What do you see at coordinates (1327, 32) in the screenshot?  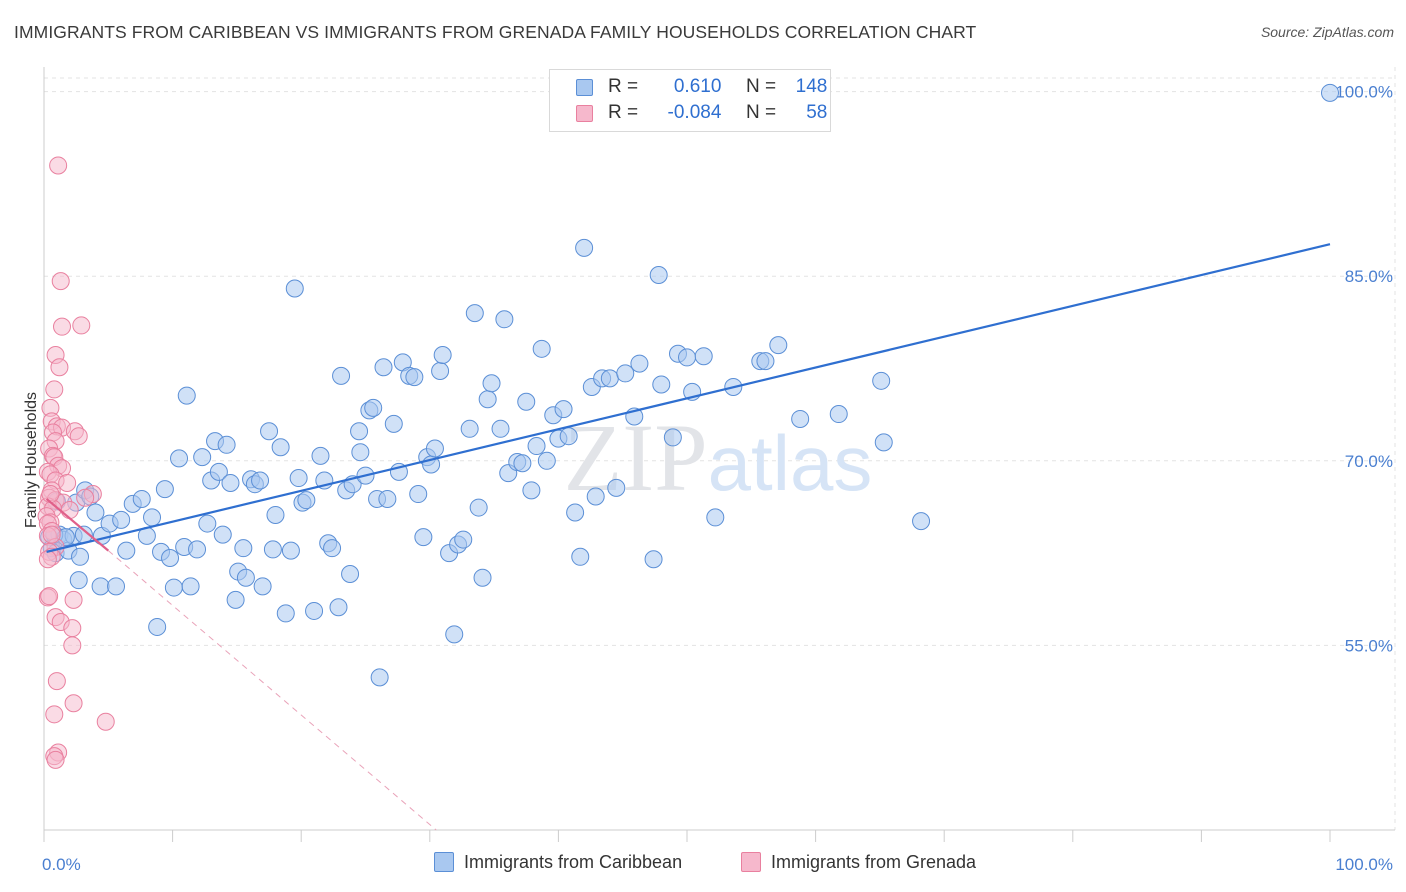 I see `source-label: Source: ZipAtlas.com` at bounding box center [1327, 32].